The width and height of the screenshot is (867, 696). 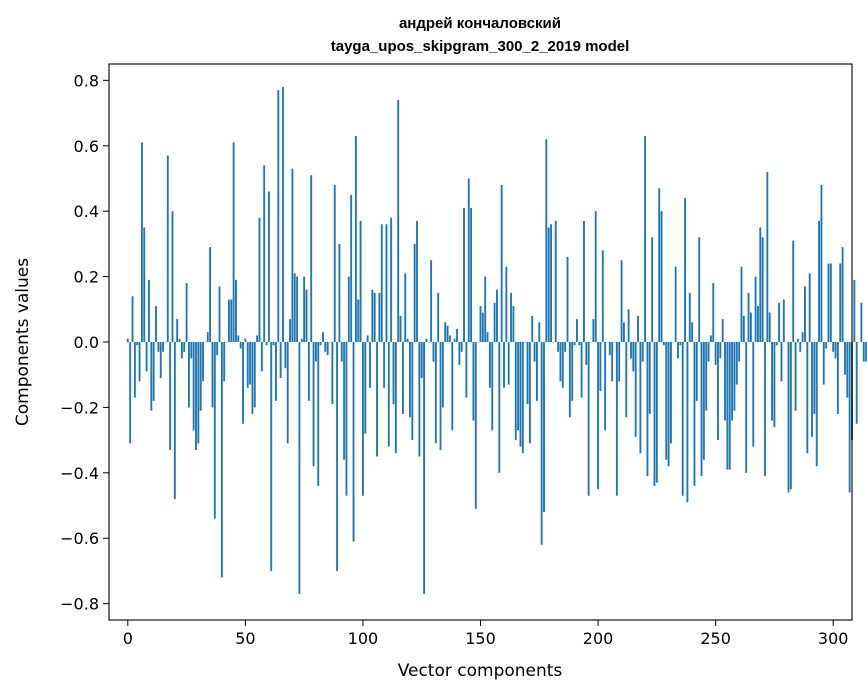 I want to click on x-axis: 0 50 100 150 200 250 300, so click(x=485, y=634).